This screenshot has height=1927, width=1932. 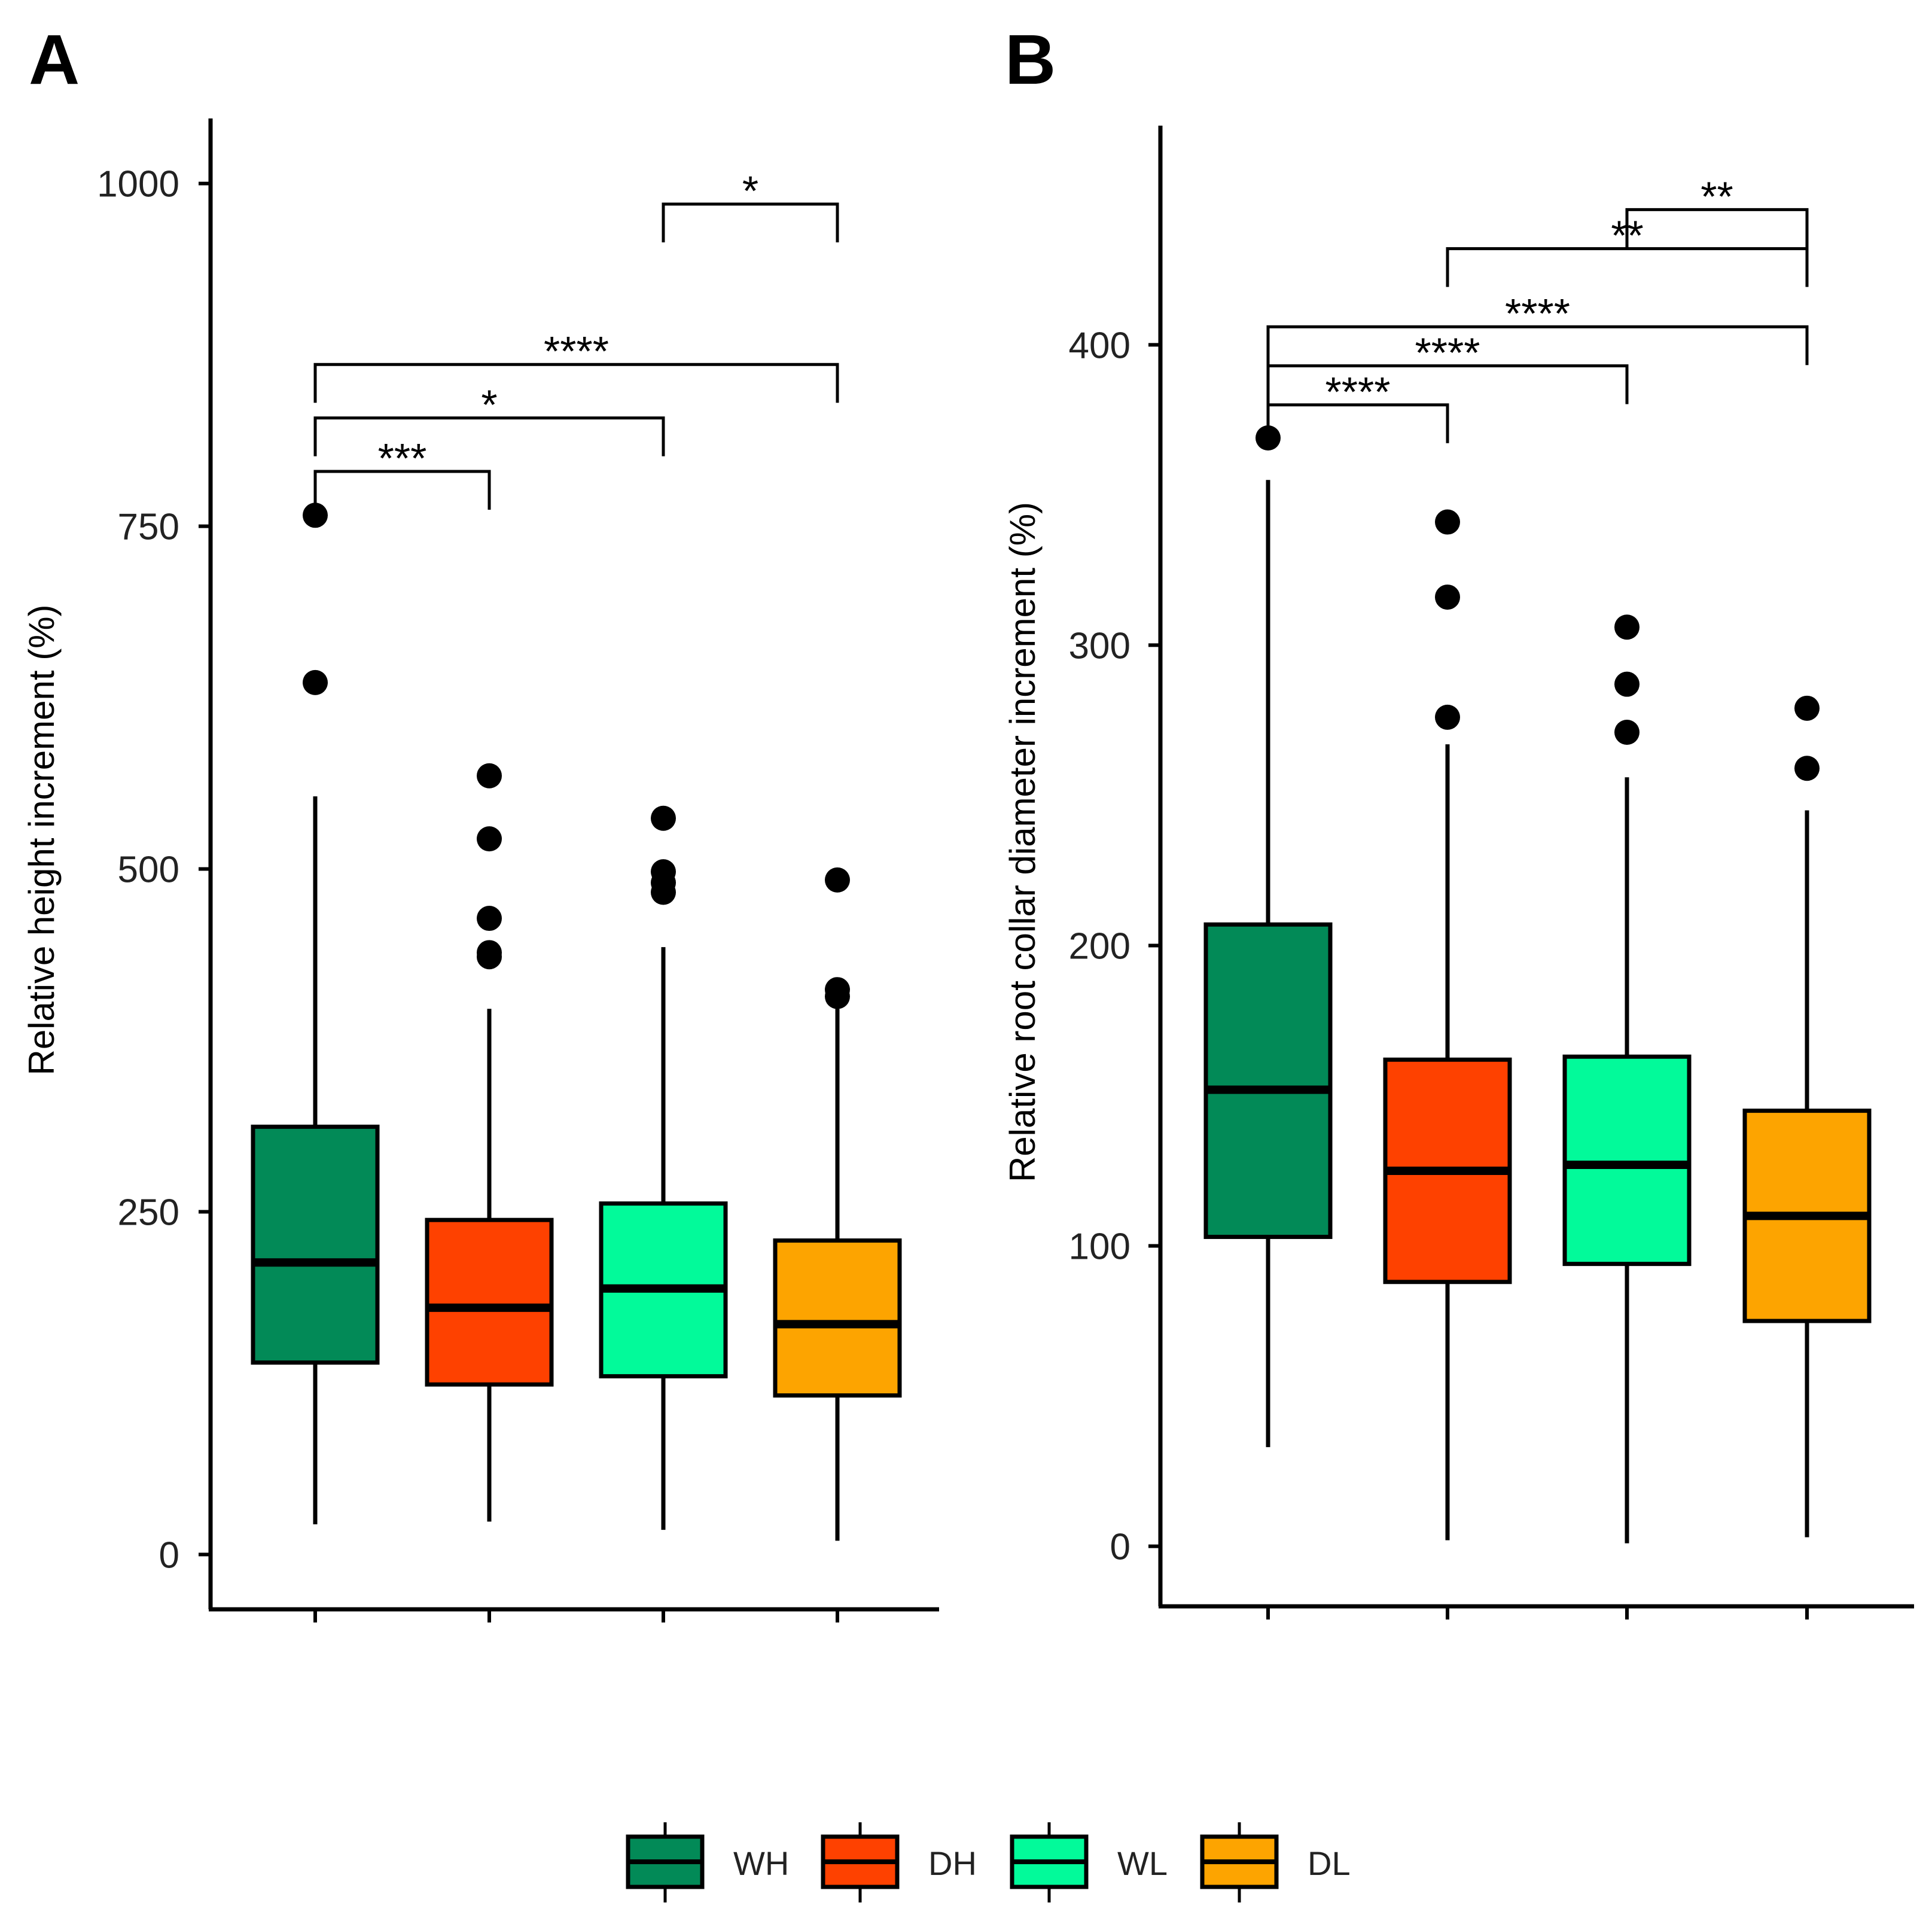 What do you see at coordinates (1099, 646) in the screenshot?
I see `y-tick-label: 300` at bounding box center [1099, 646].